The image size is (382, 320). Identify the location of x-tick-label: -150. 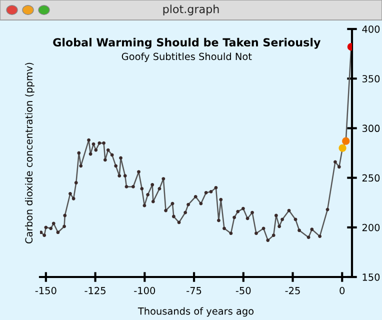
(45, 290).